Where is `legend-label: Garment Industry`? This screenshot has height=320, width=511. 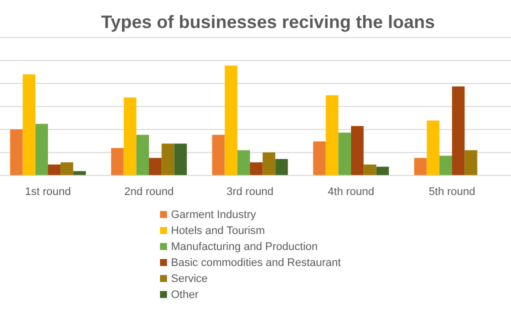
legend-label: Garment Industry is located at coordinates (213, 215).